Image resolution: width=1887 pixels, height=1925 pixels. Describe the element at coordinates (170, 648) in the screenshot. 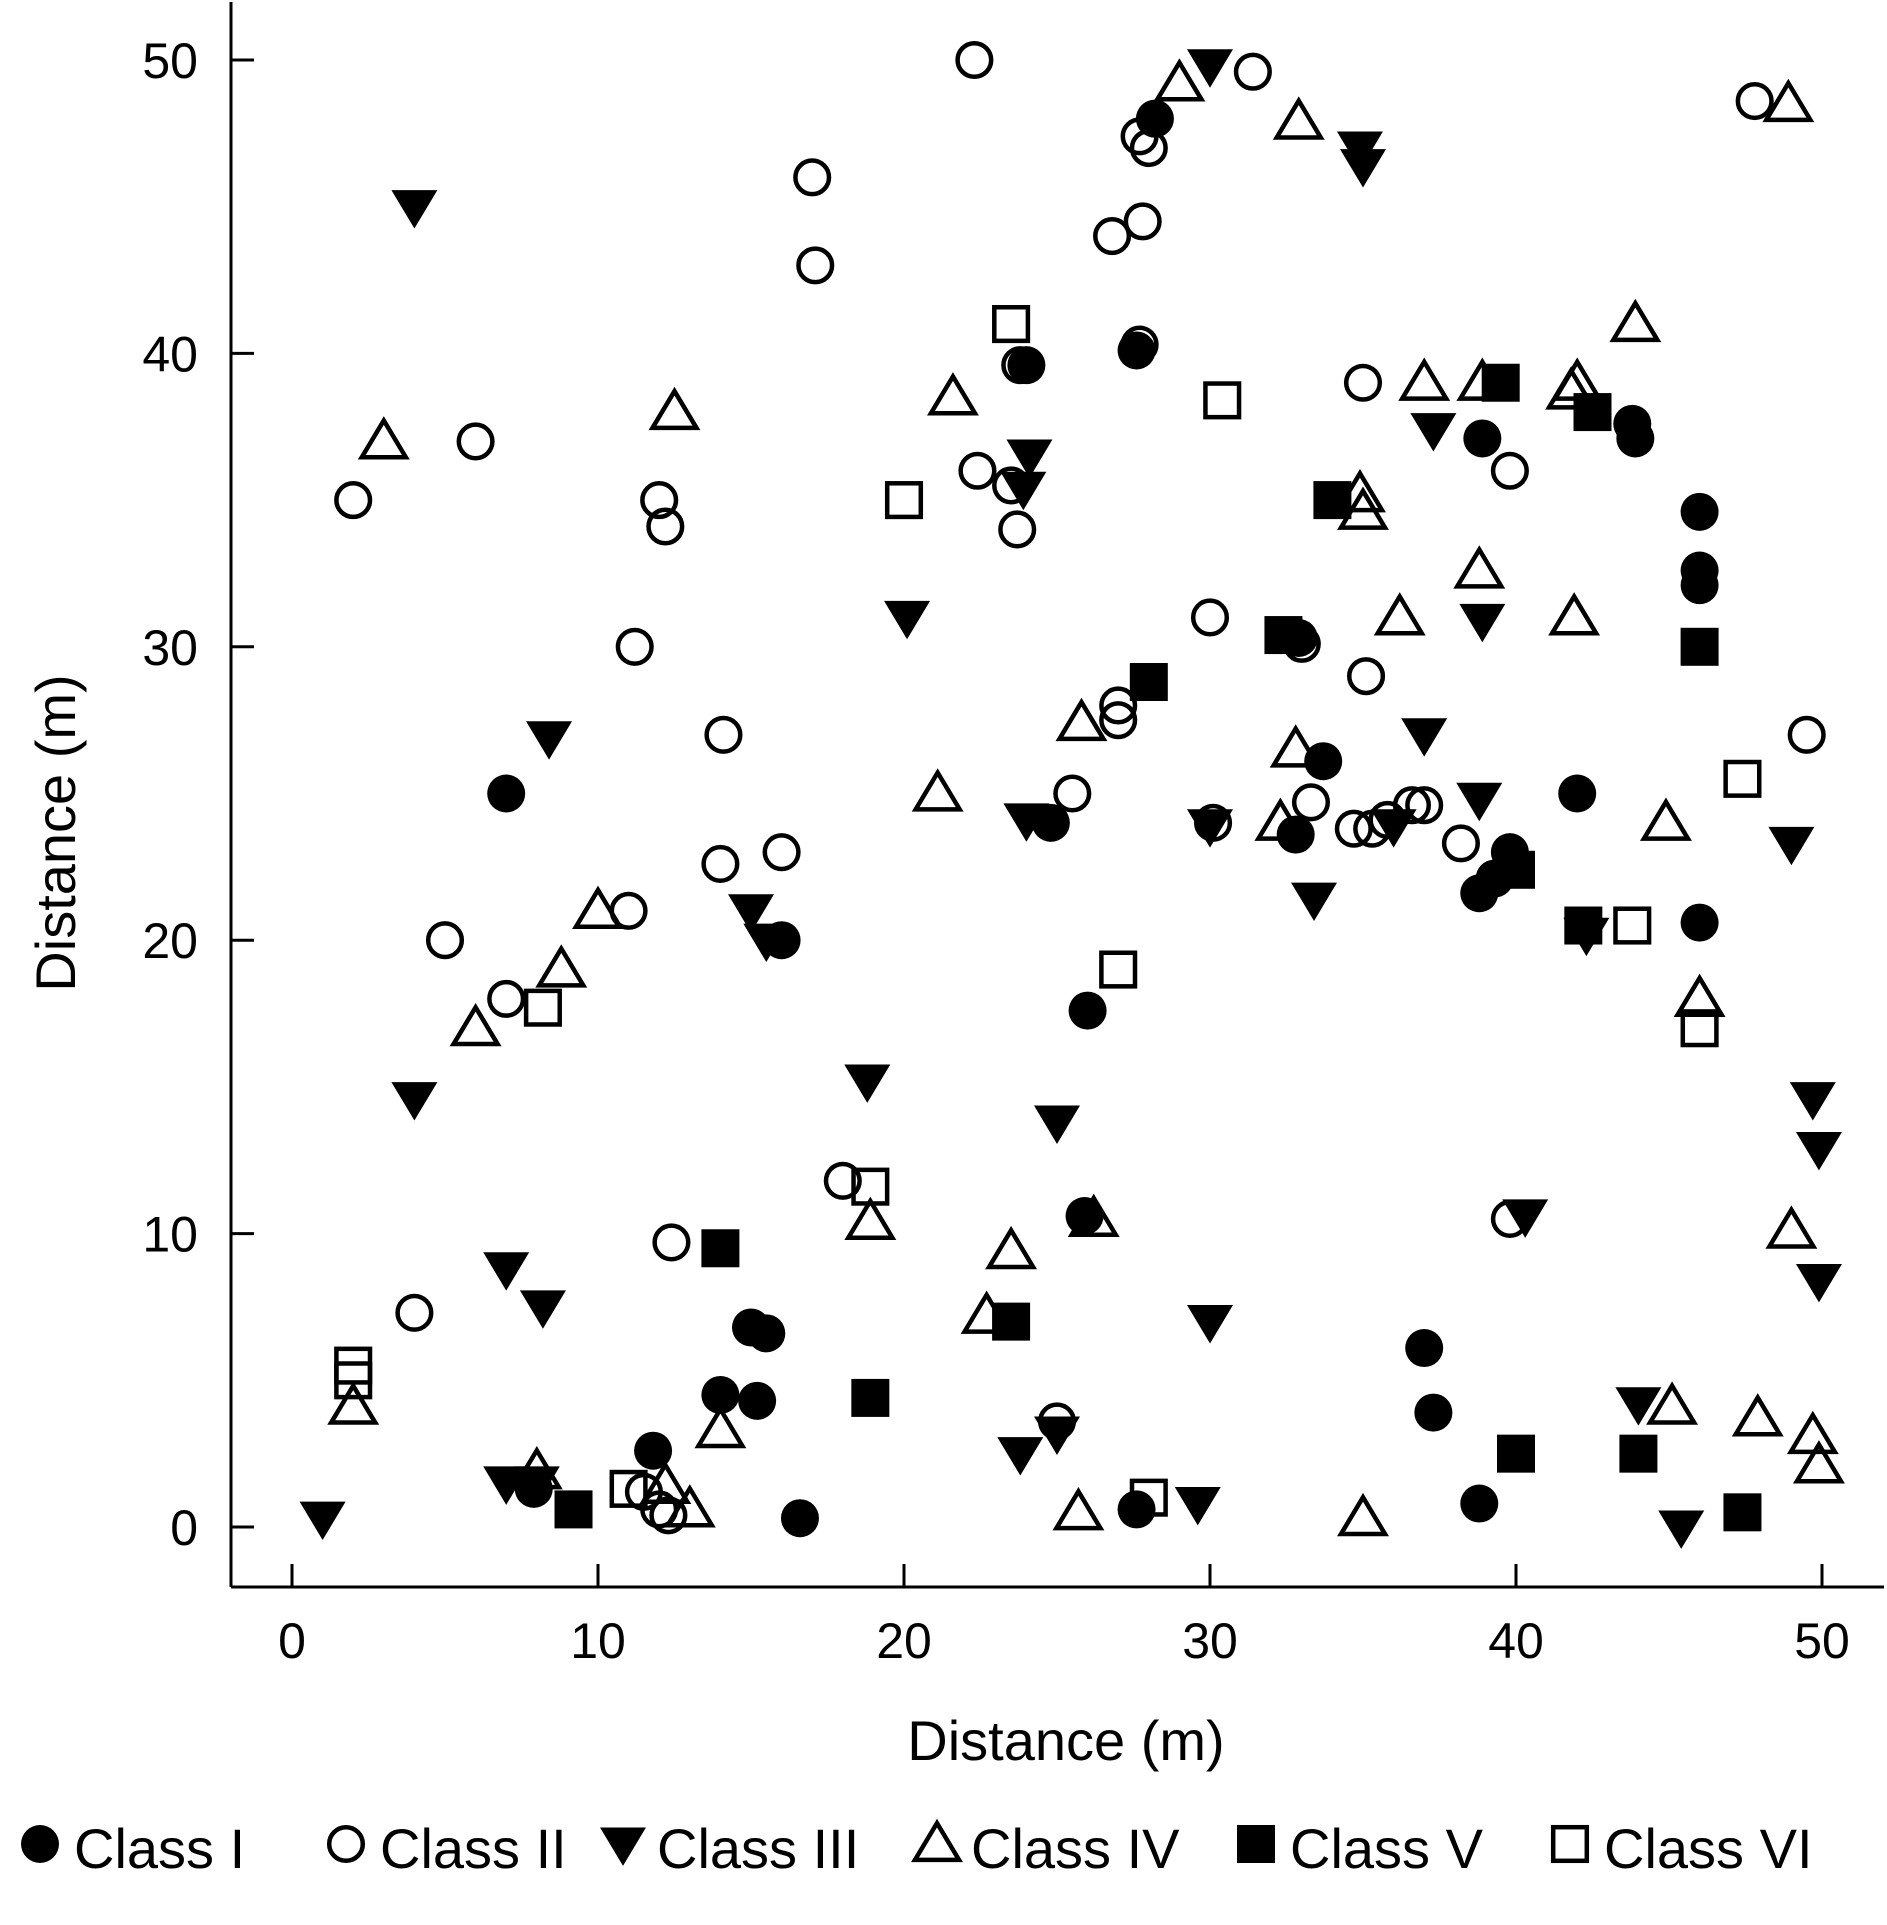

I see `y-tick-label: 30` at that location.